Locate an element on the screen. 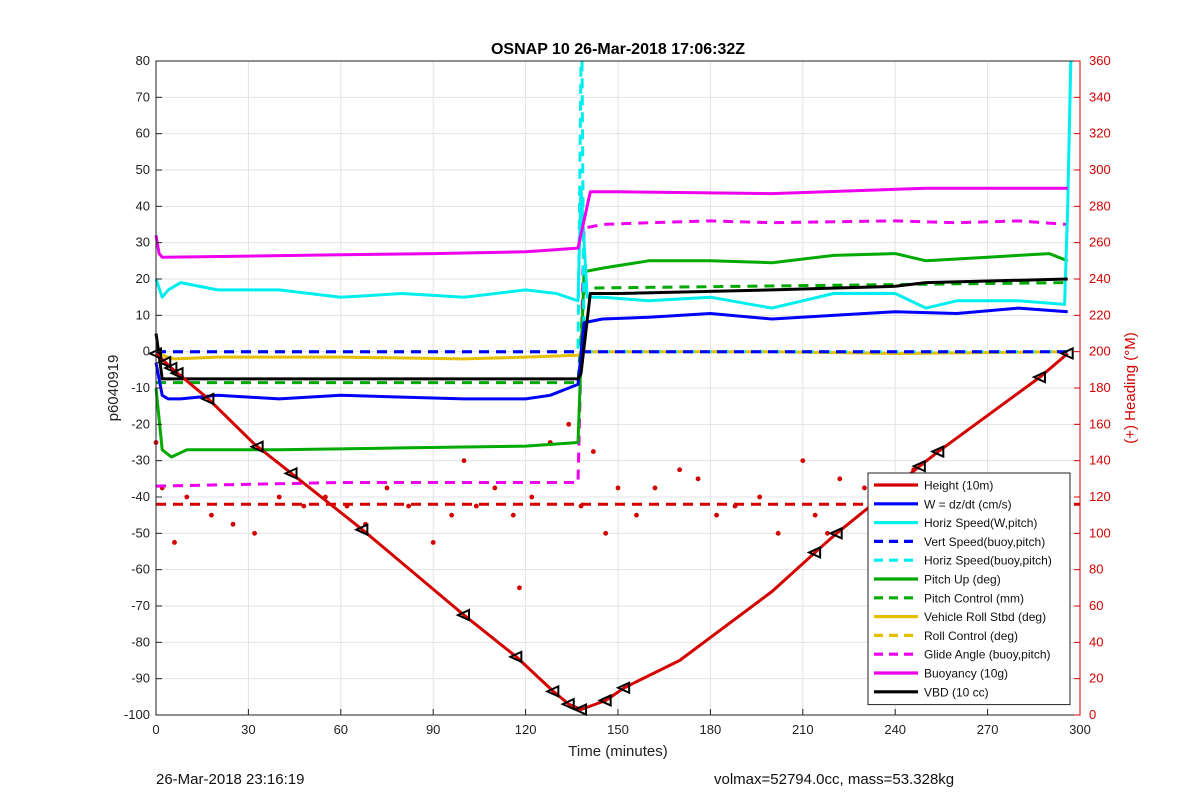  series-w-dz-dt-cm-s is located at coordinates (611, 353).